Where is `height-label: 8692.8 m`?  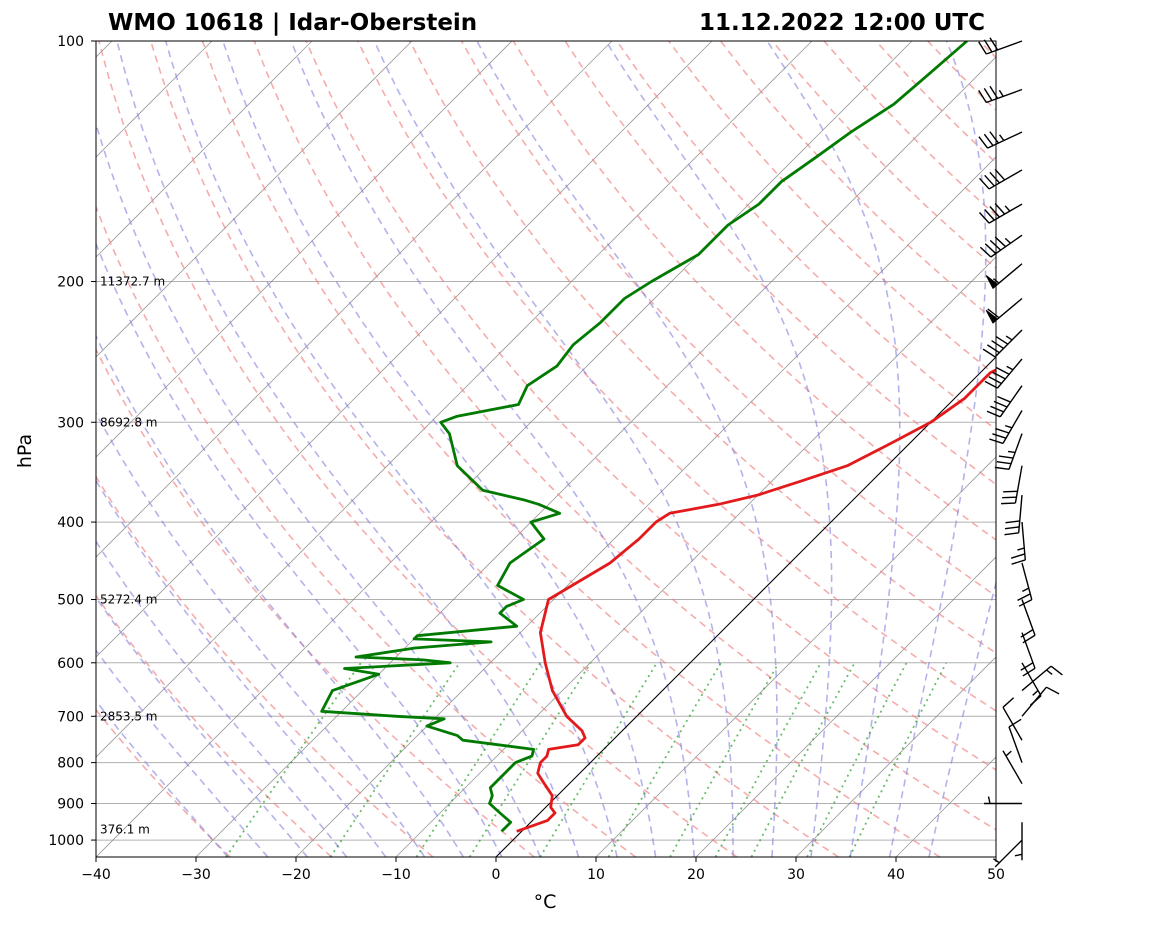
height-label: 8692.8 m is located at coordinates (129, 422).